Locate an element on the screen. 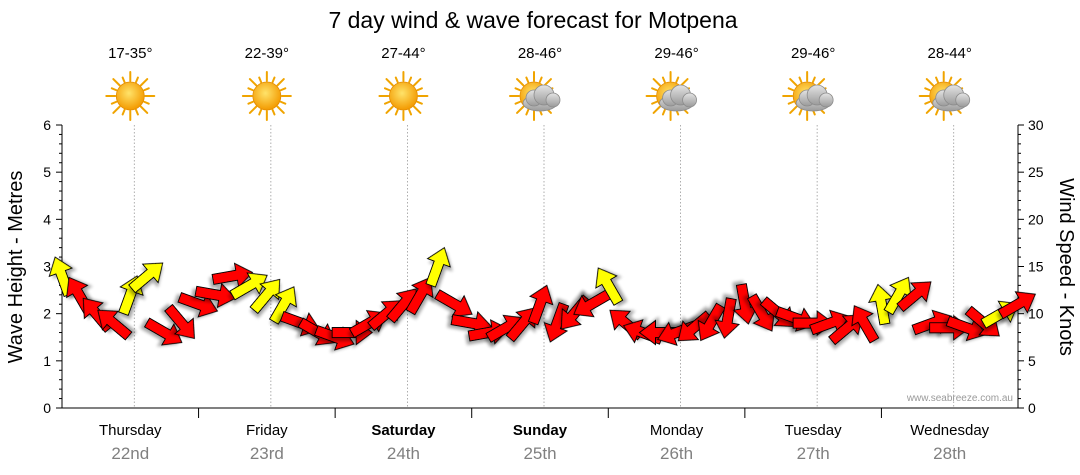  day-date-label: 26th is located at coordinates (676, 453).